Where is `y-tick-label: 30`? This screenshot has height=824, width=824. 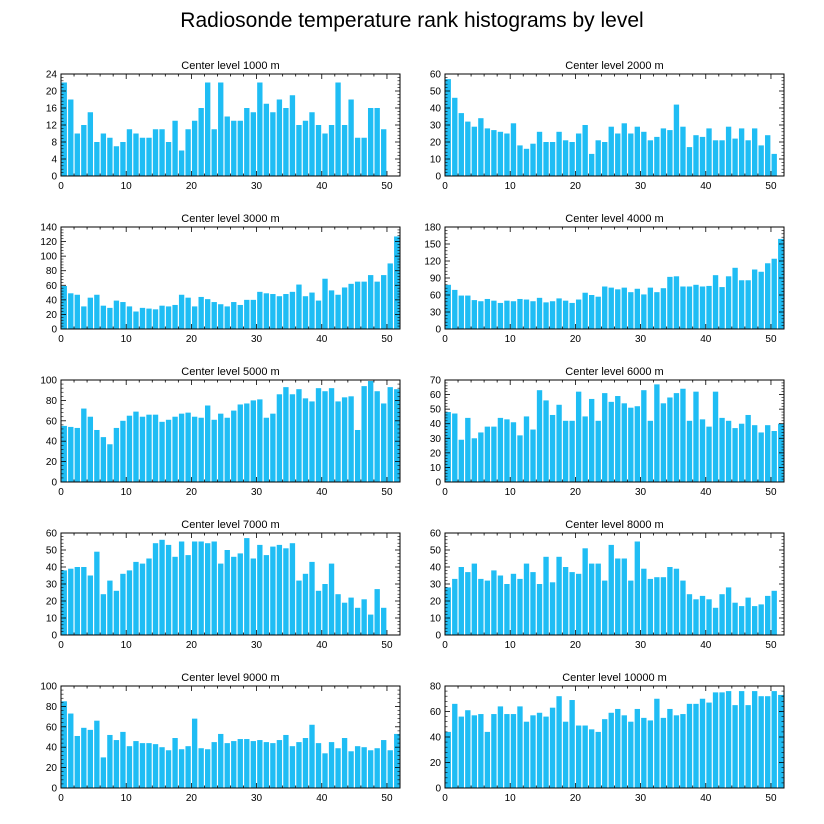
y-tick-label: 30 is located at coordinates (436, 585).